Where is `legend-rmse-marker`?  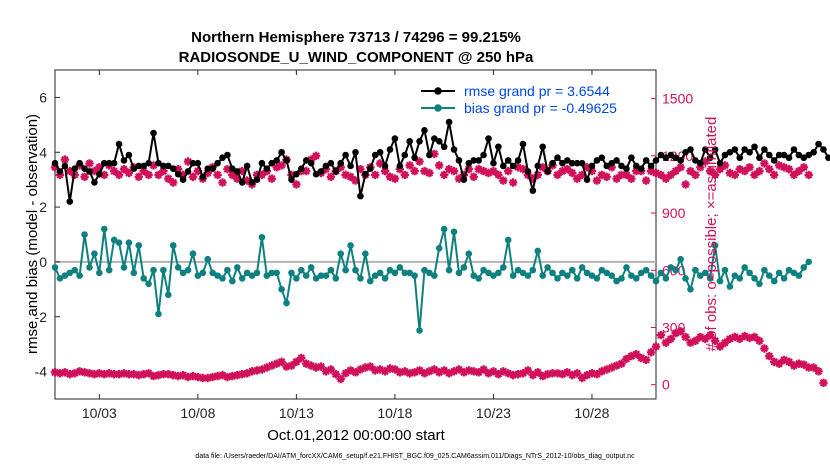
legend-rmse-marker is located at coordinates (438, 91).